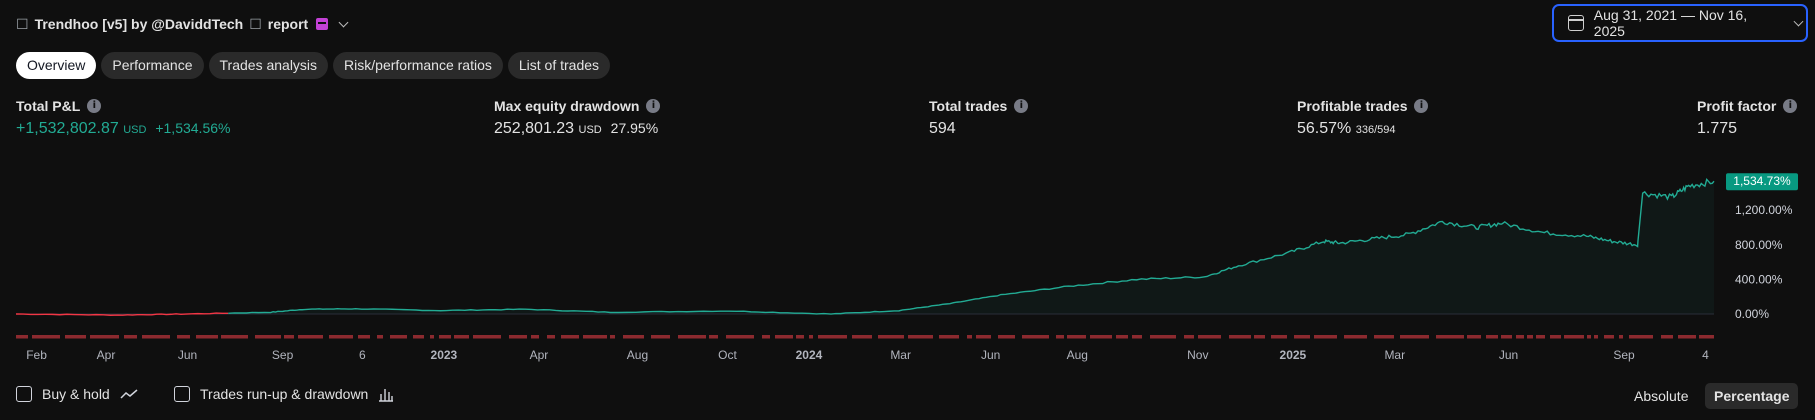  What do you see at coordinates (268, 65) in the screenshot?
I see `tab-trades-analysis: Trades analysis` at bounding box center [268, 65].